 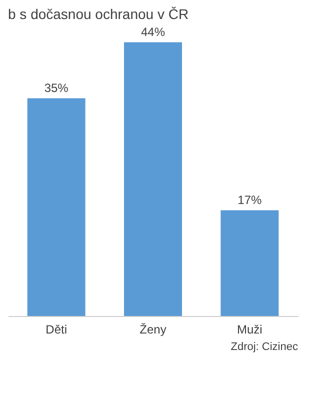 I want to click on text: Zdroj: Cizinec, so click(x=264, y=347).